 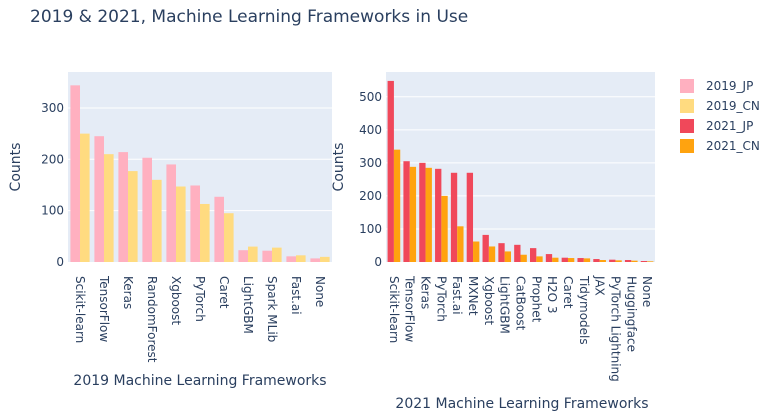 What do you see at coordinates (508, 256) in the screenshot?
I see `bar-2021_CN-LightGBM` at bounding box center [508, 256].